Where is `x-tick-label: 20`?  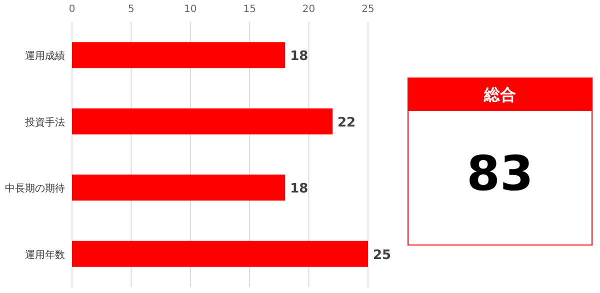 x-tick-label: 20 is located at coordinates (309, 9).